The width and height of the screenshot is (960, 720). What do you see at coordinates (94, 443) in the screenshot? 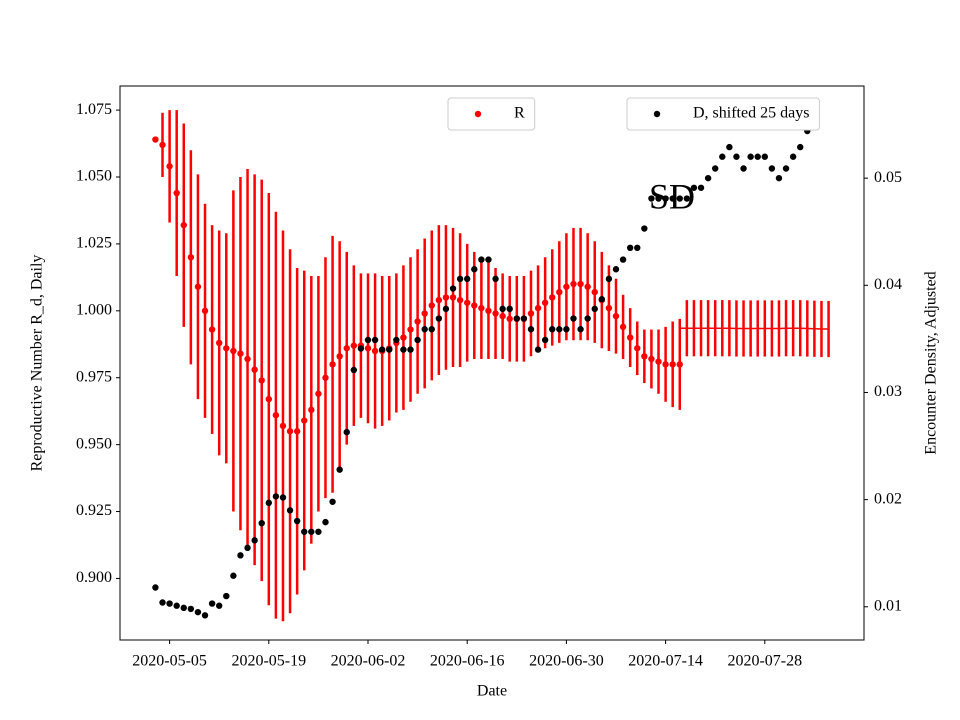
I see `y-tick-label: 0.950` at bounding box center [94, 443].